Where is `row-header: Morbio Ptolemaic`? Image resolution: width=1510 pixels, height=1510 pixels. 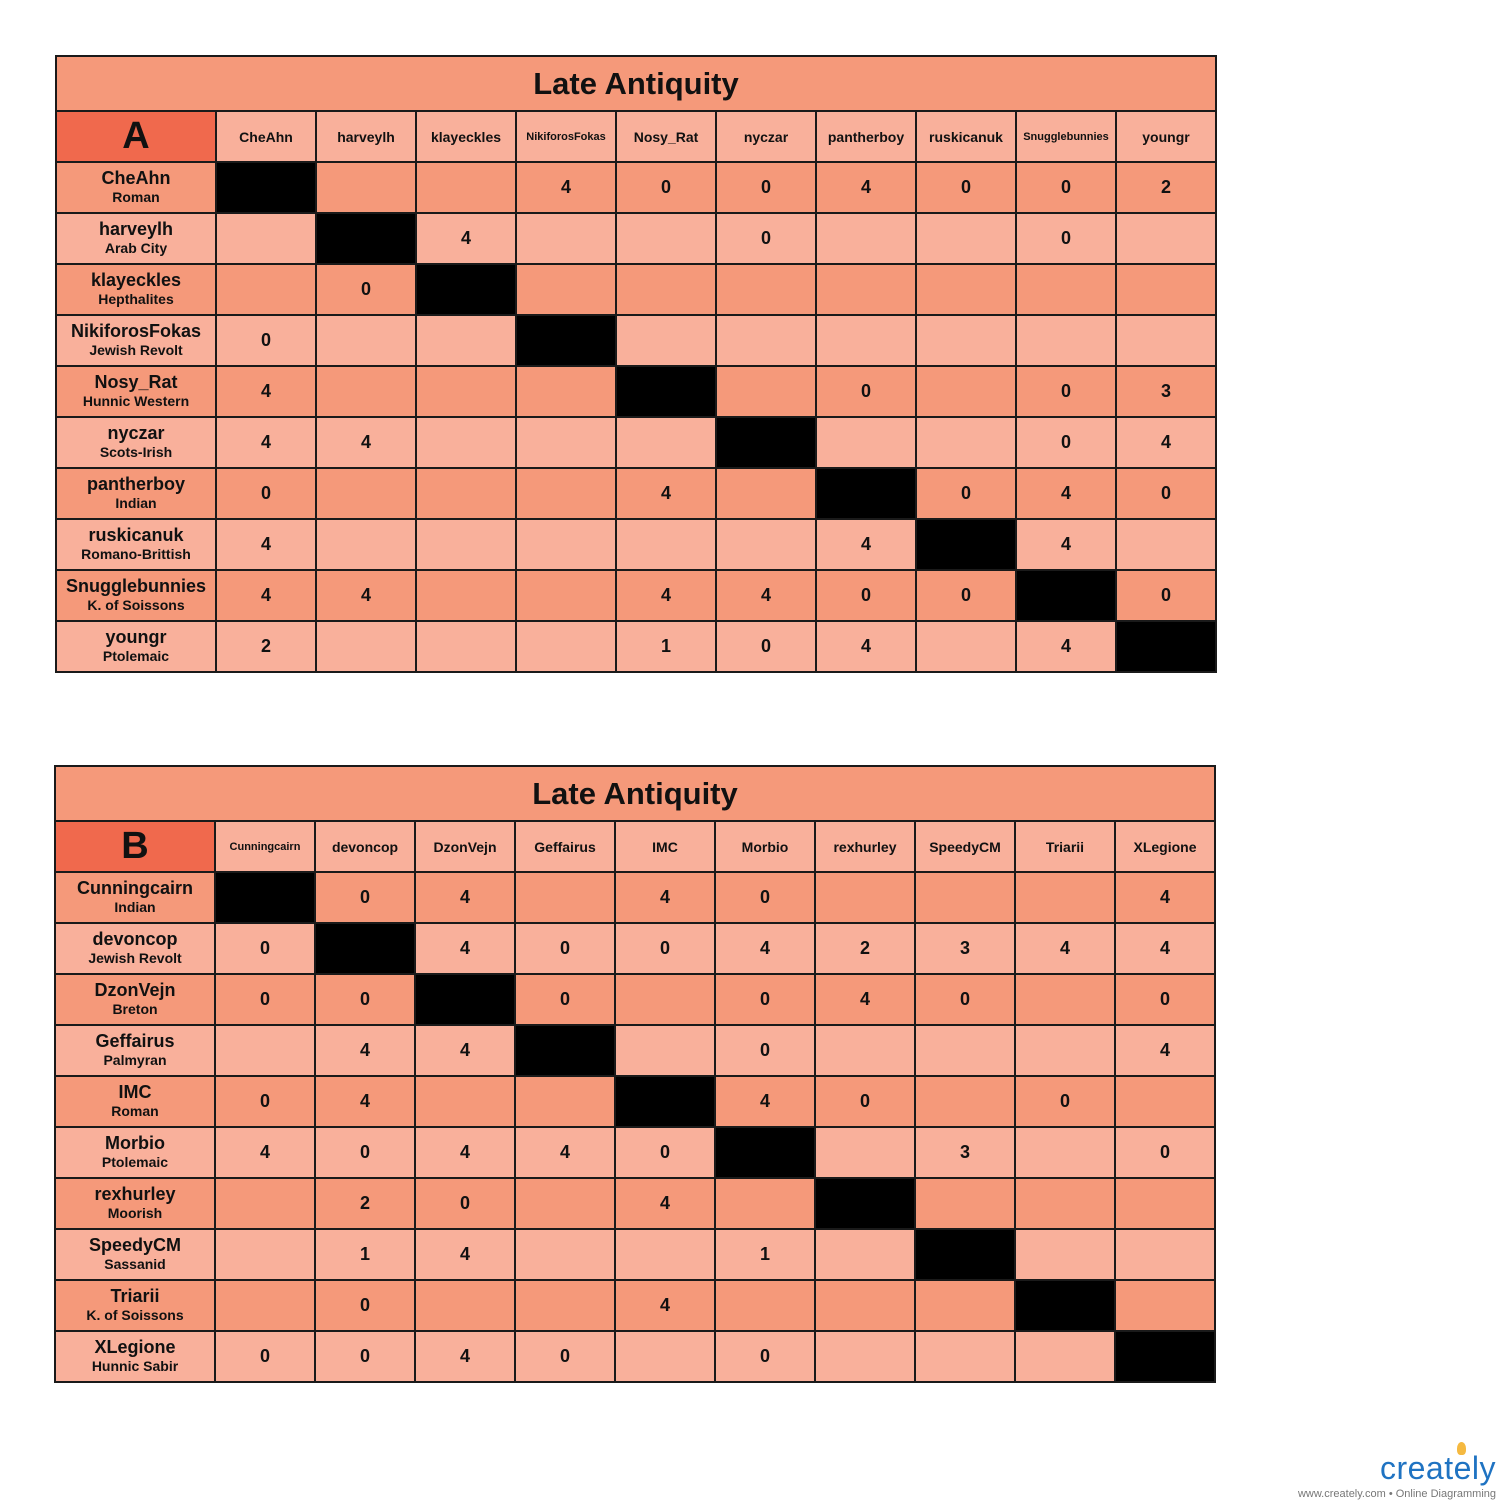 row-header: Morbio Ptolemaic is located at coordinates (135, 1152).